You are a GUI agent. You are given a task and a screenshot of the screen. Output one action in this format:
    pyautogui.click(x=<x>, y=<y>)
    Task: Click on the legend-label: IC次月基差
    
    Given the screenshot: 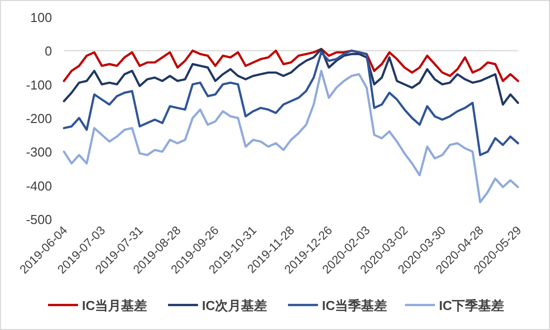 What is the action you would take?
    pyautogui.click(x=234, y=305)
    